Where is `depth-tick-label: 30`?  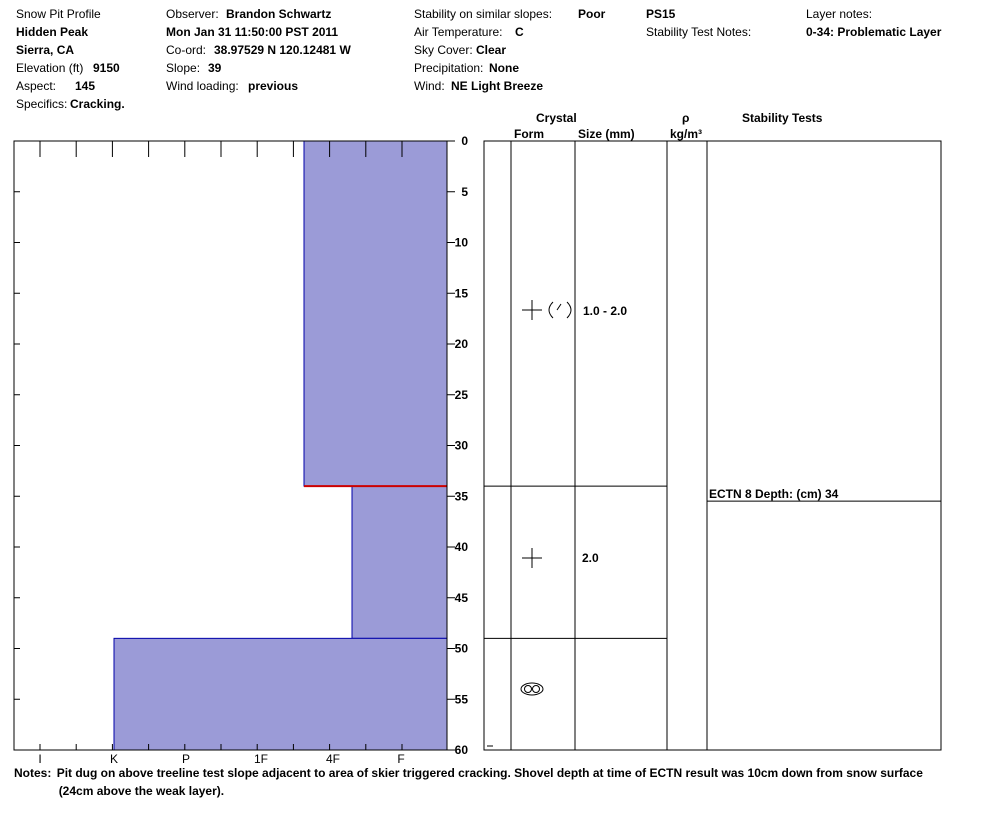
depth-tick-label: 30 is located at coordinates (462, 446).